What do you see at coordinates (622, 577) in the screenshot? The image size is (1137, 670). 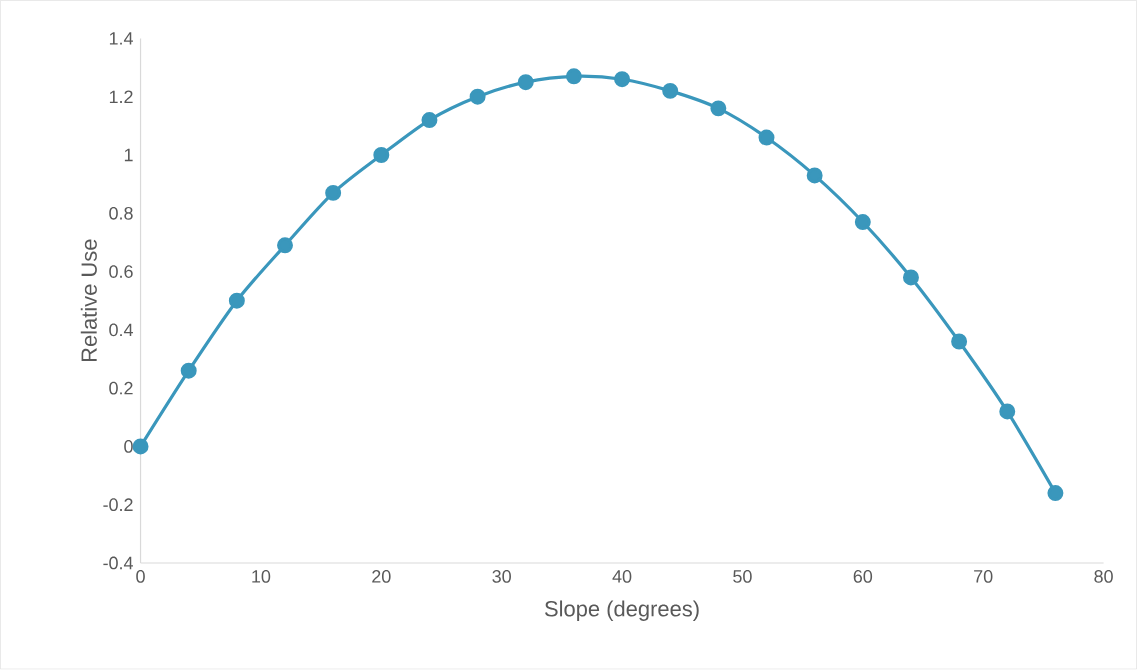 I see `x-tick-label: 40` at bounding box center [622, 577].